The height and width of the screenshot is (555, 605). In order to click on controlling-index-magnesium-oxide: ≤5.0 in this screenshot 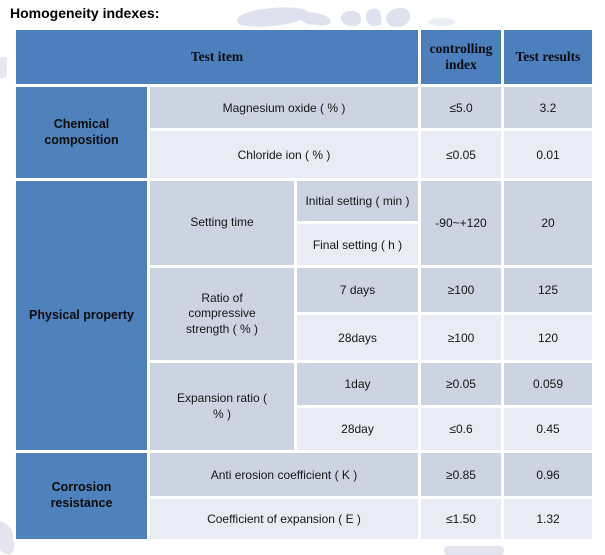, I will do `click(461, 107)`.